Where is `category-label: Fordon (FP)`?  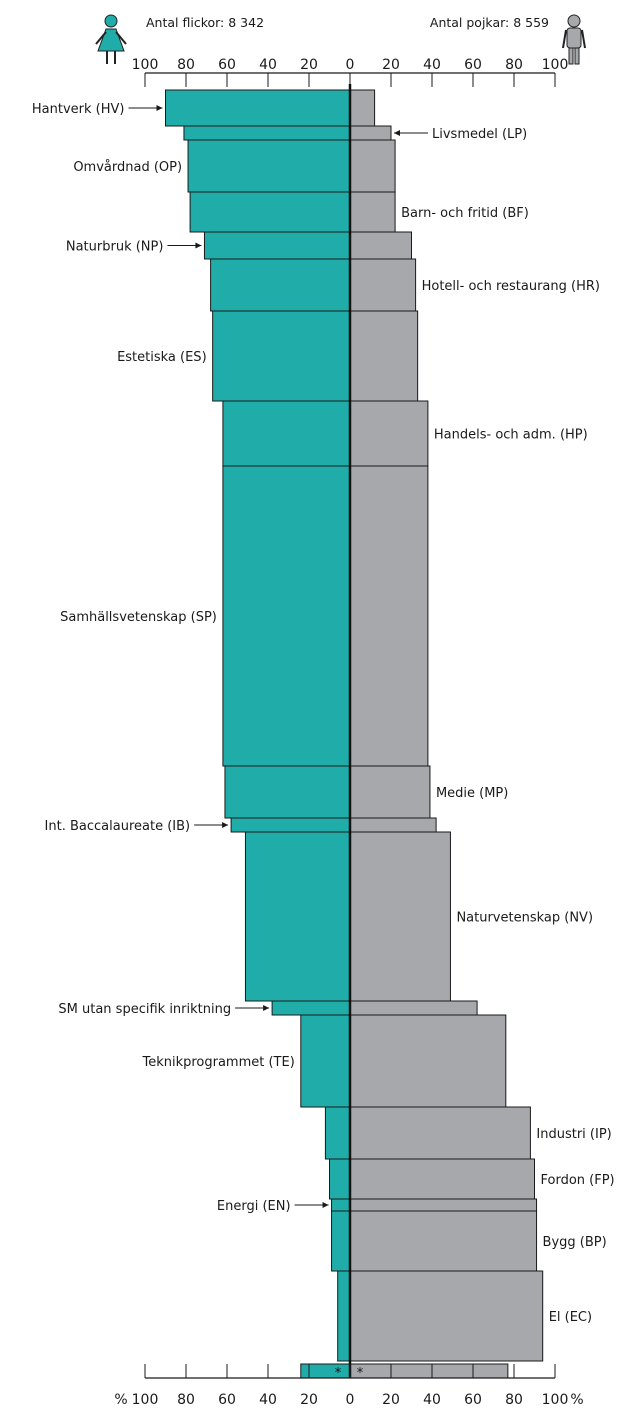
category-label: Fordon (FP) is located at coordinates (578, 1180).